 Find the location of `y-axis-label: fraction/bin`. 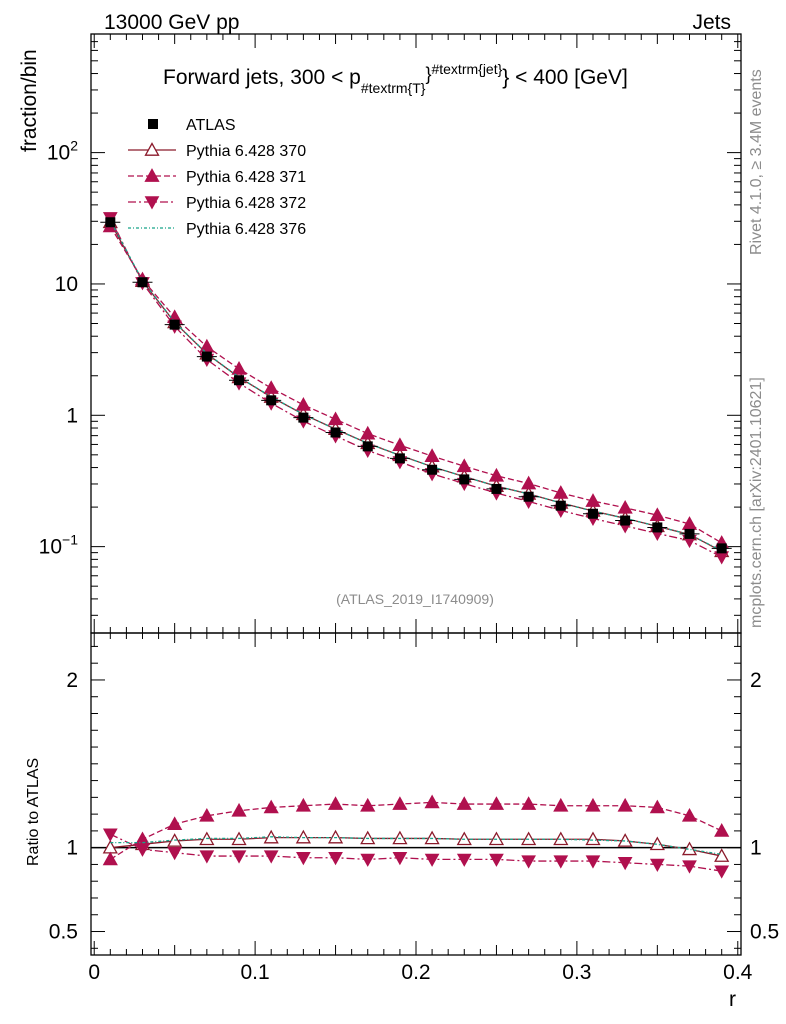

y-axis-label: fraction/bin is located at coordinates (29, 100).